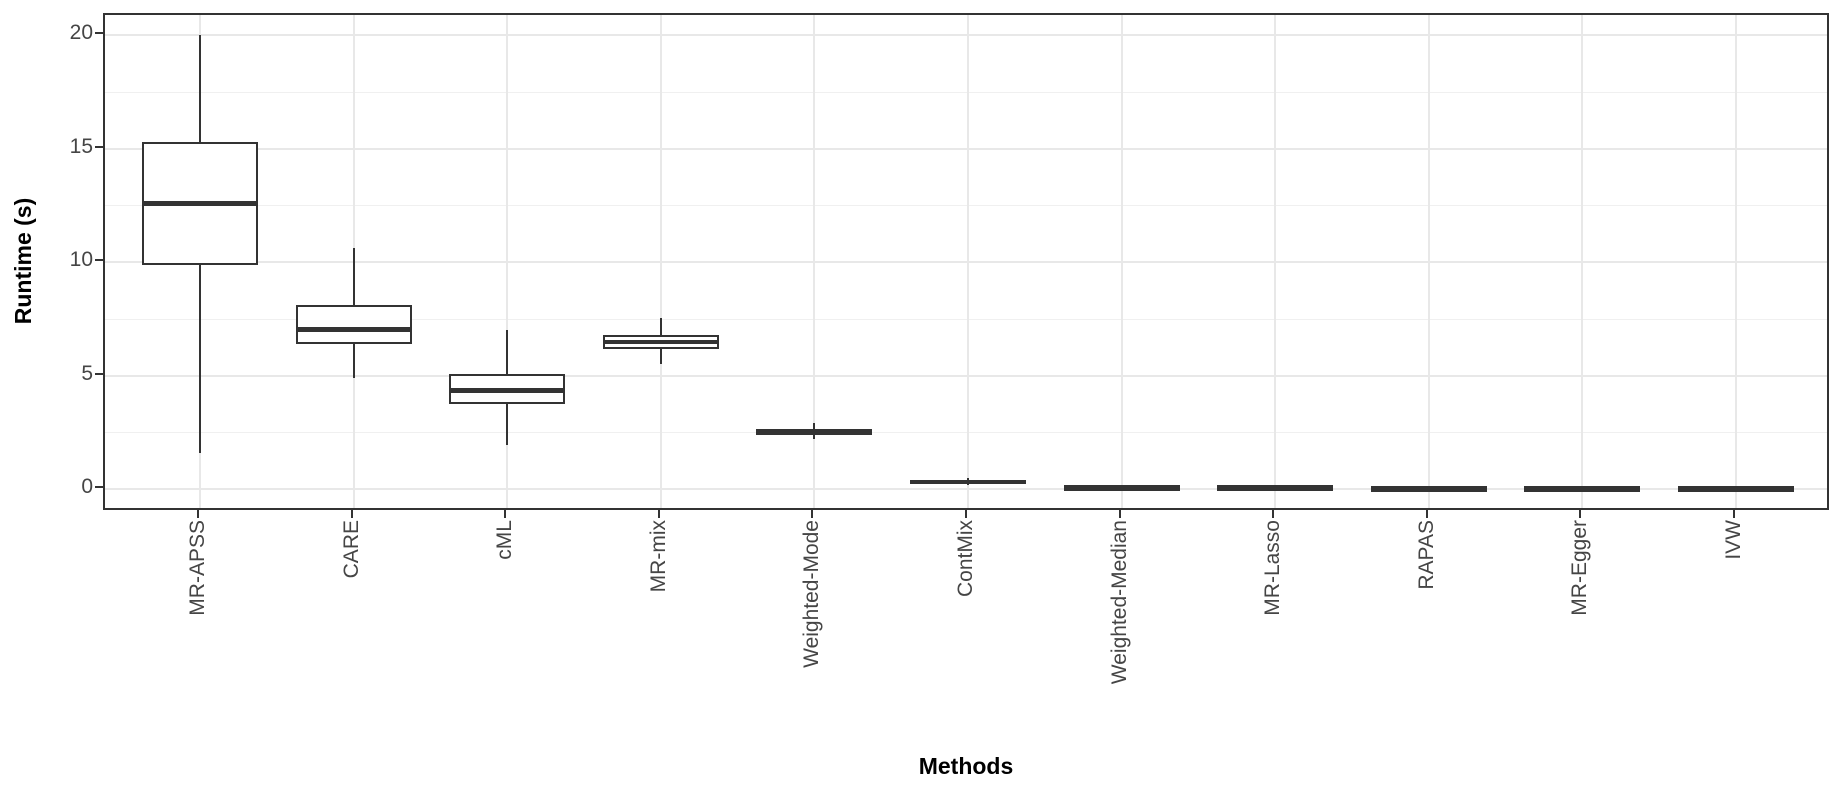  What do you see at coordinates (968, 482) in the screenshot?
I see `median-line-contmix` at bounding box center [968, 482].